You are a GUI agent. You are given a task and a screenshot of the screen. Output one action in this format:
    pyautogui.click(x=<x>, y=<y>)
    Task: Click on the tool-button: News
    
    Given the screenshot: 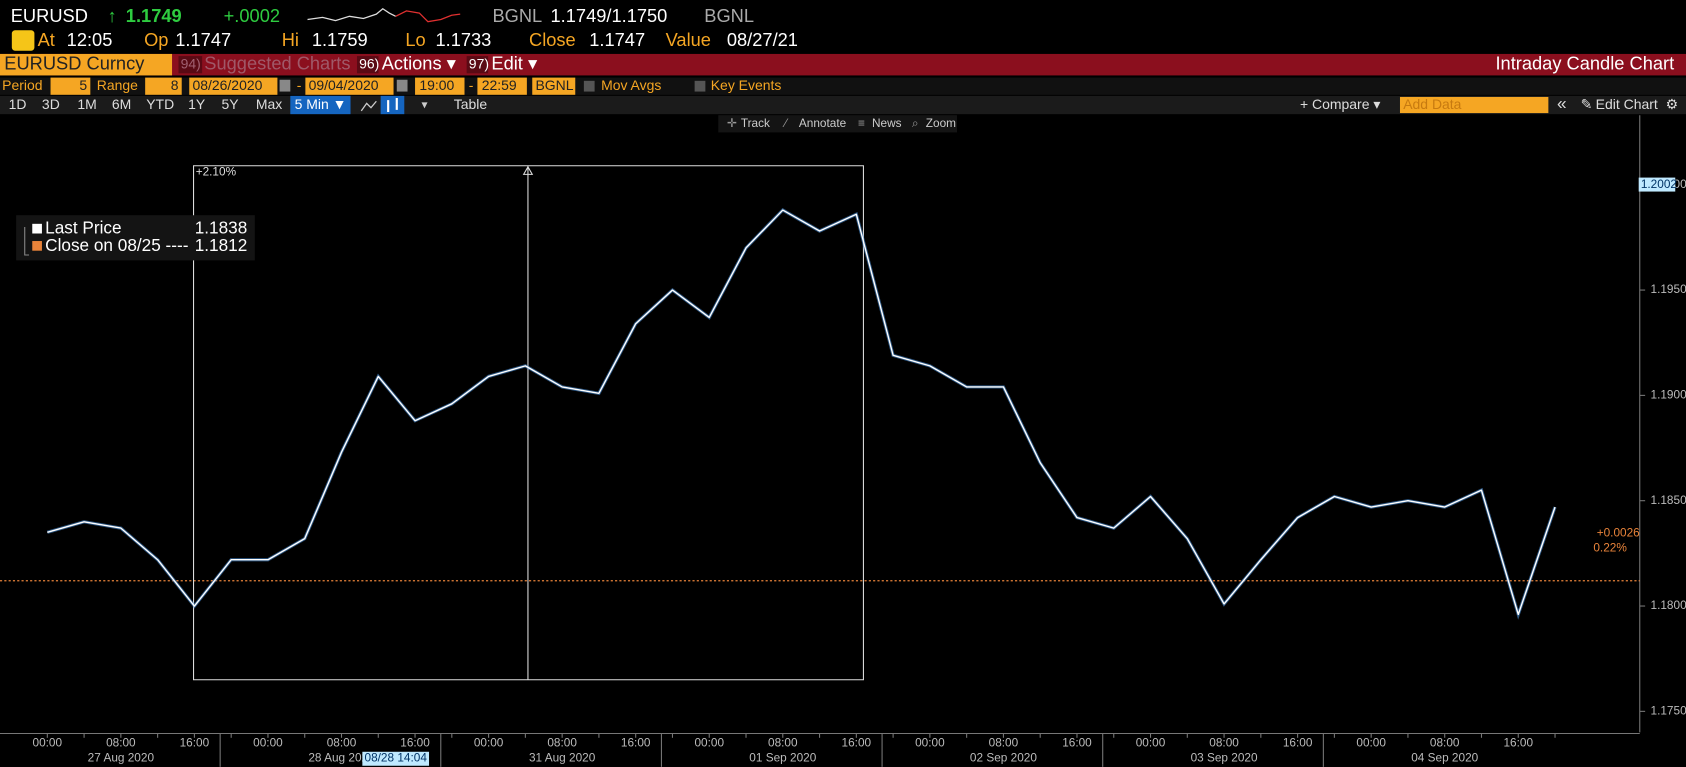 What is the action you would take?
    pyautogui.click(x=887, y=123)
    